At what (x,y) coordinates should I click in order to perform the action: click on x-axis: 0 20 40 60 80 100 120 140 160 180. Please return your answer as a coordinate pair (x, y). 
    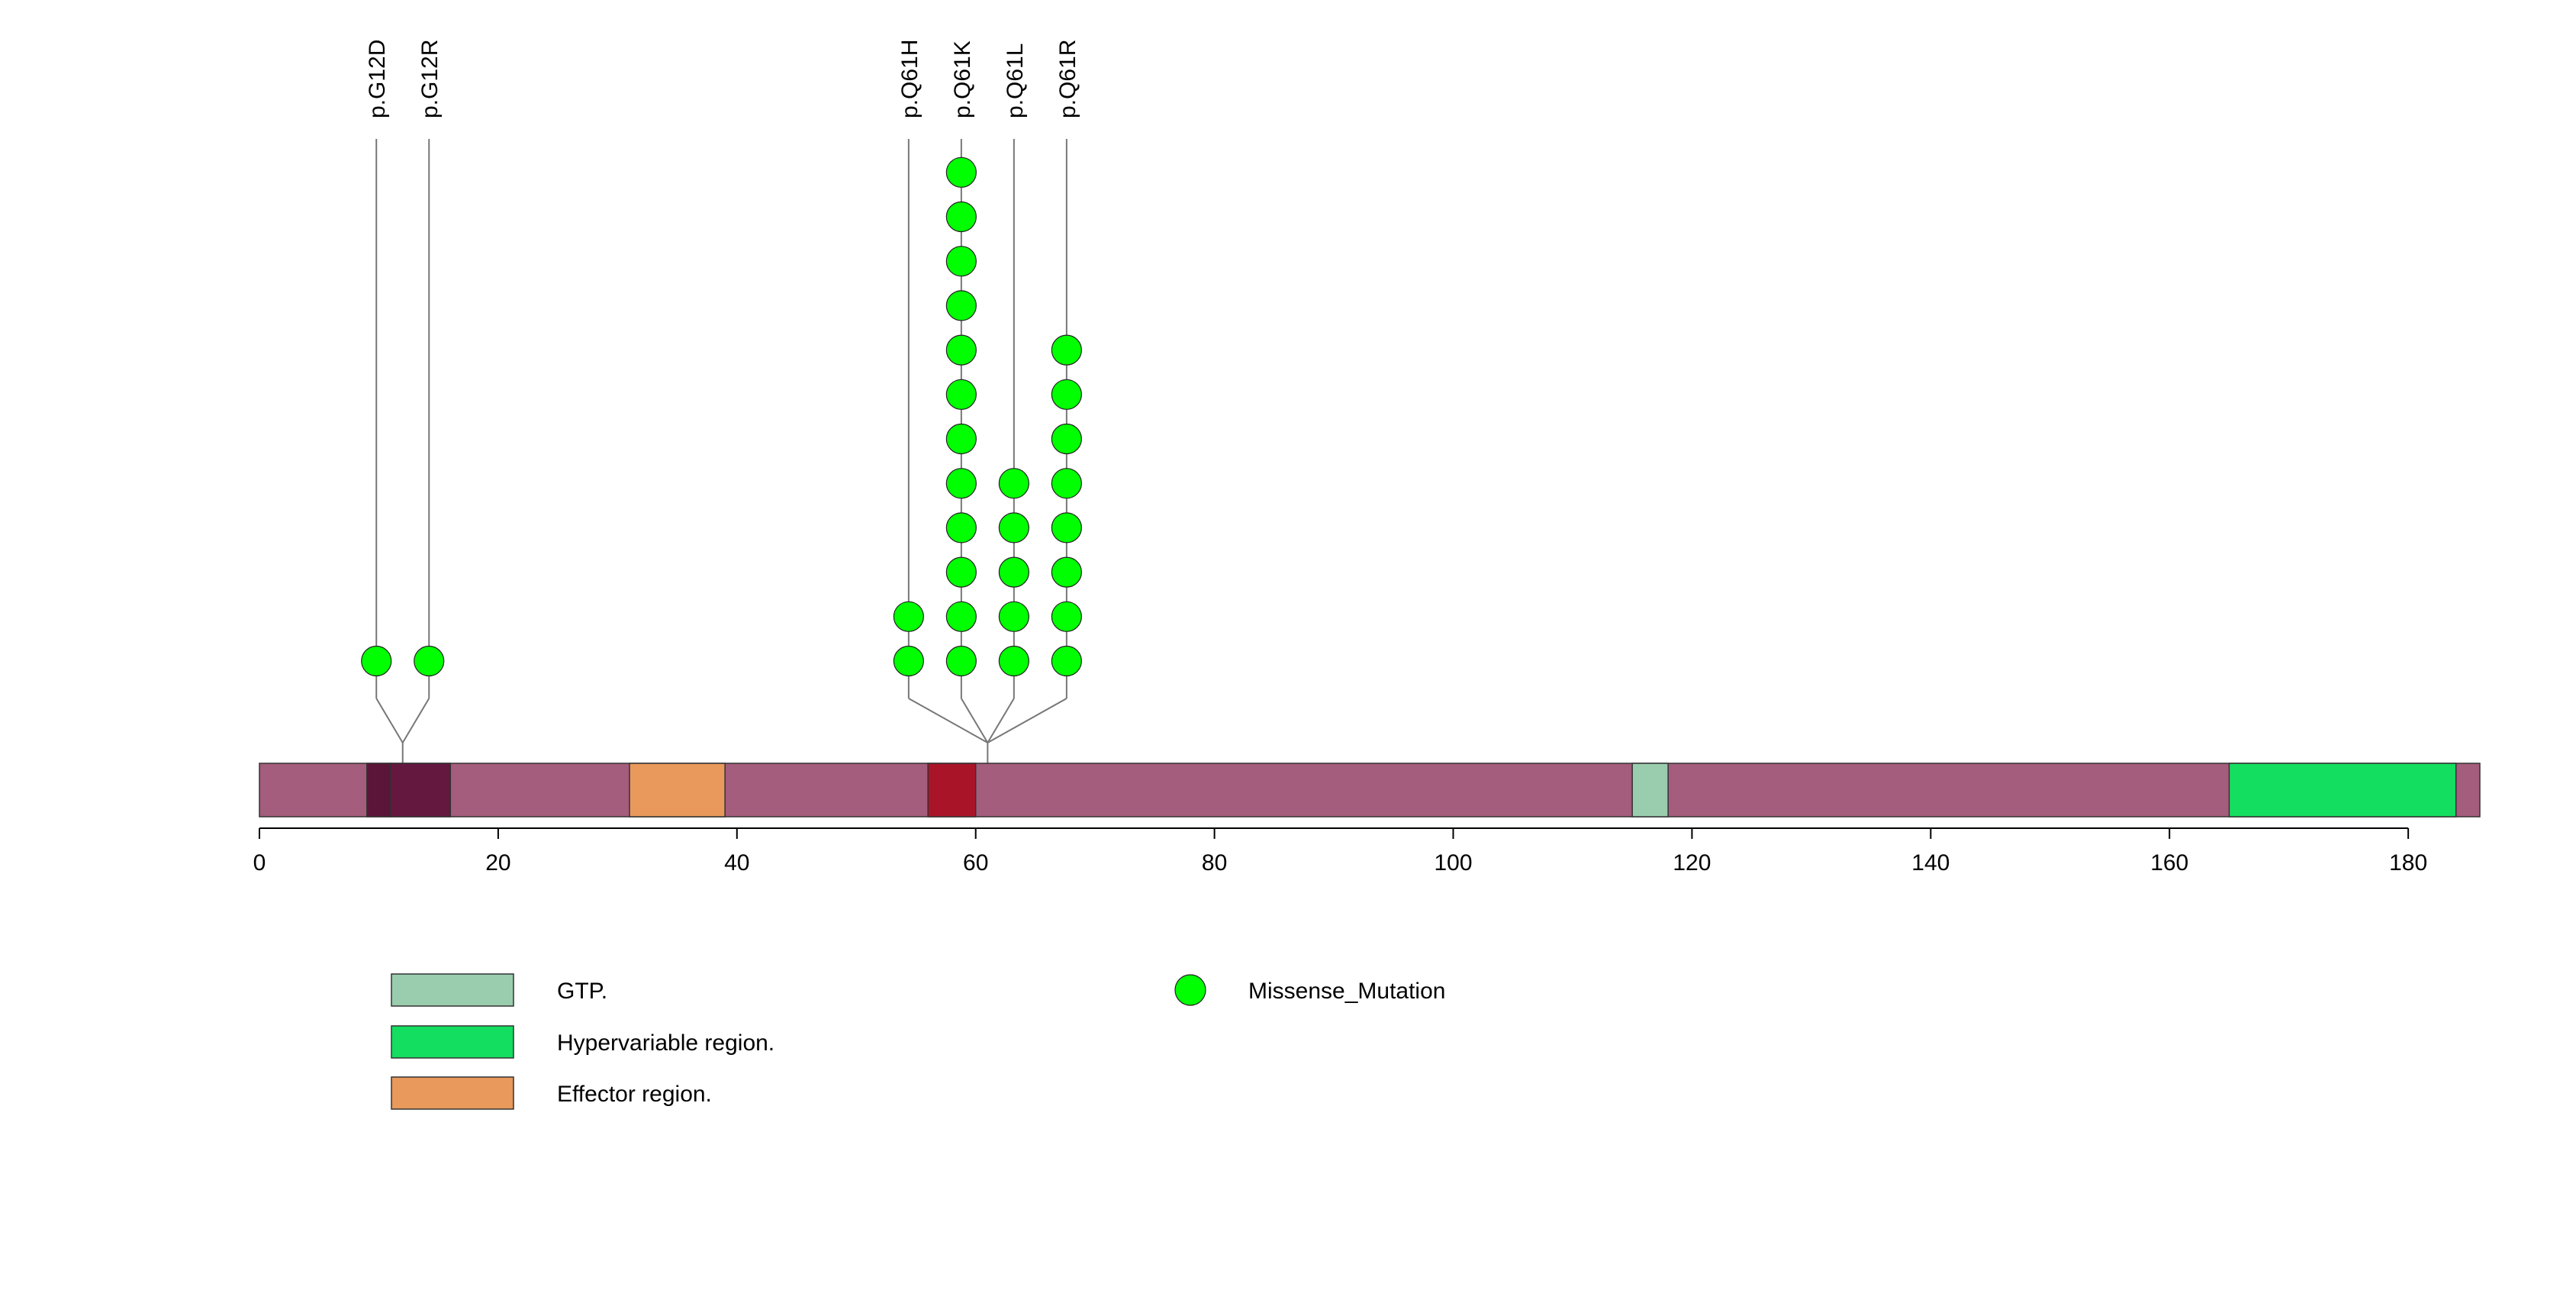
    Looking at the image, I should click on (1340, 851).